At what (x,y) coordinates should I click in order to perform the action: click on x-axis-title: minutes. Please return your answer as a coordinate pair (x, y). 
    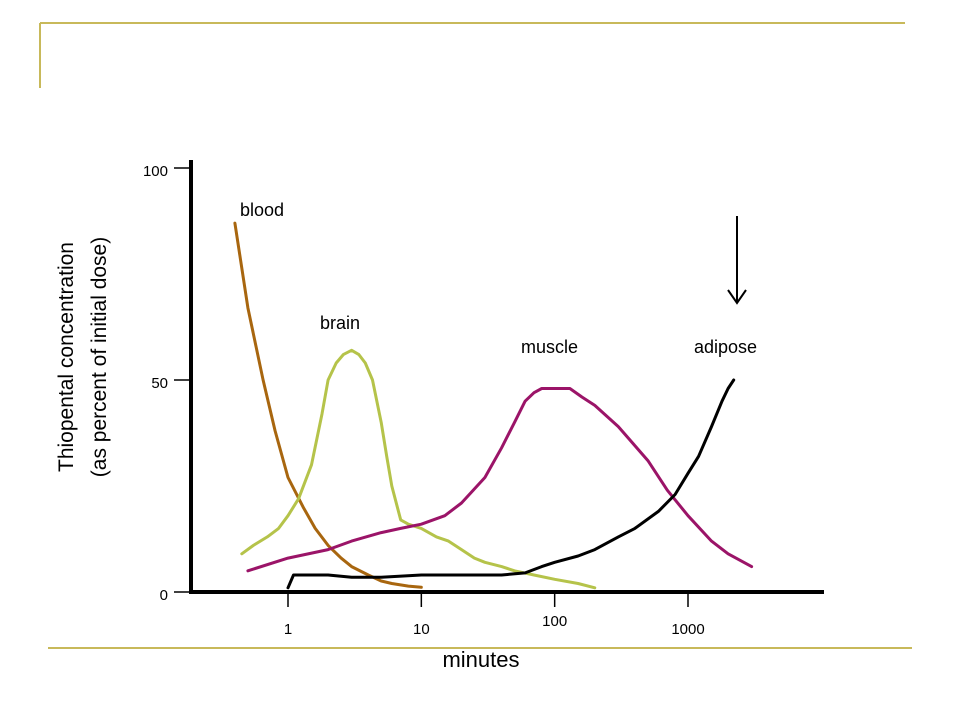
    Looking at the image, I should click on (480, 659).